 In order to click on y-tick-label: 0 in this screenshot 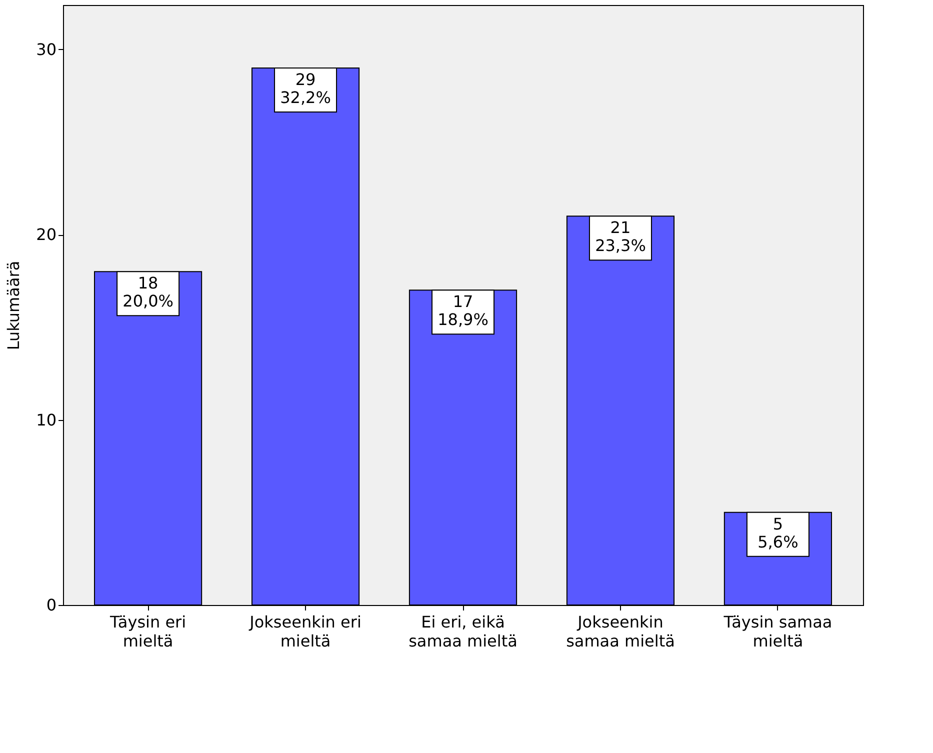, I will do `click(51, 605)`.